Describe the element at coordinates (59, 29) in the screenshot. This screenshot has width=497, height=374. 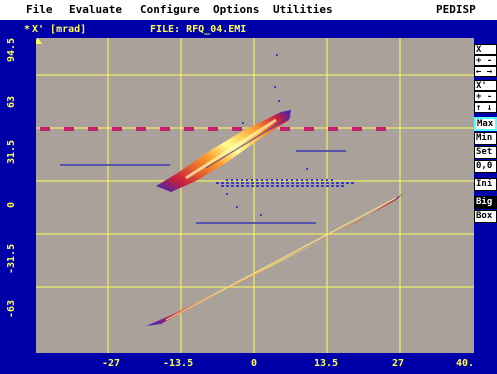
I see `y-axis-label: X' [mrad]` at that location.